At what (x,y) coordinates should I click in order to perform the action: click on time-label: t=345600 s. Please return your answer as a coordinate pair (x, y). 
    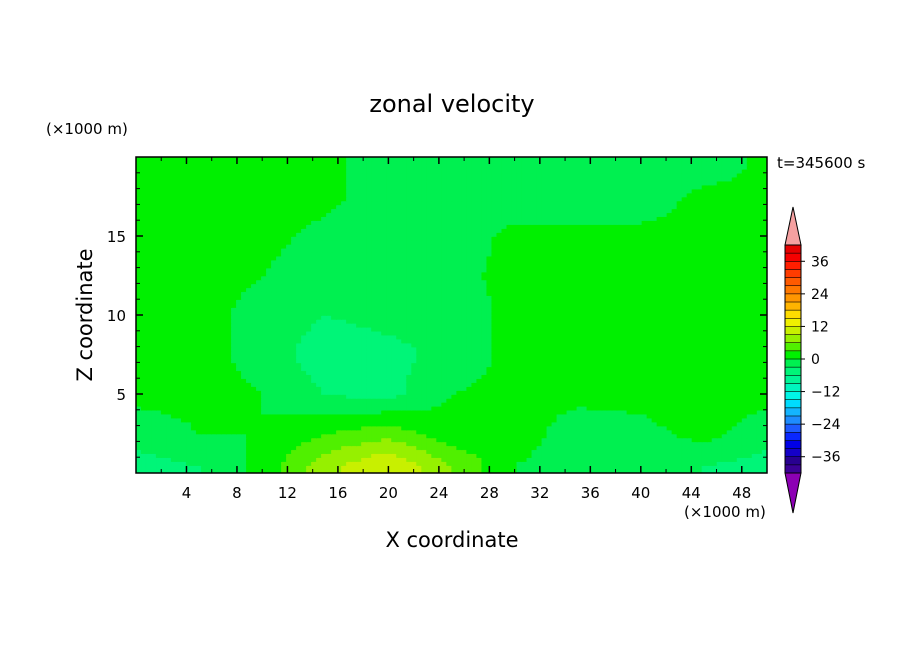
    Looking at the image, I should click on (821, 163).